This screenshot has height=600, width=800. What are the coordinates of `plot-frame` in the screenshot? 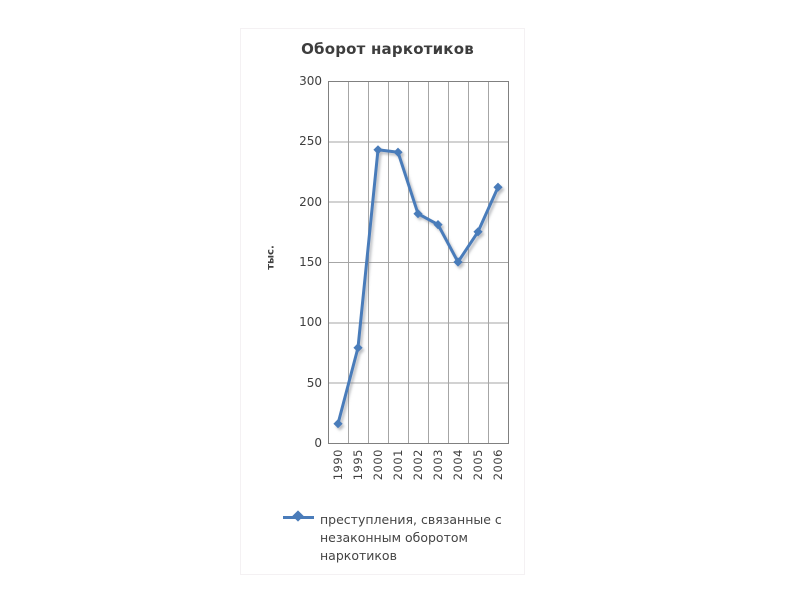 It's located at (418, 262).